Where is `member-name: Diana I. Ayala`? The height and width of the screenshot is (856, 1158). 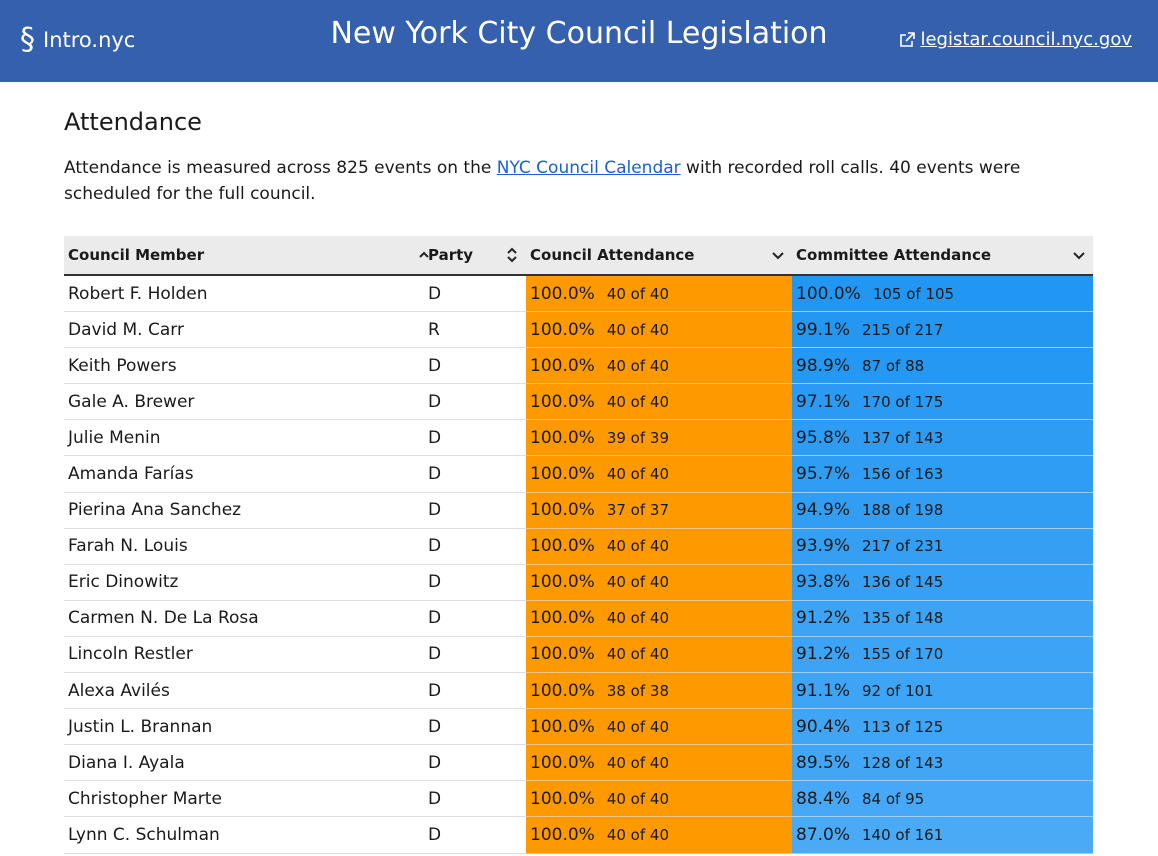
member-name: Diana I. Ayala is located at coordinates (241, 763).